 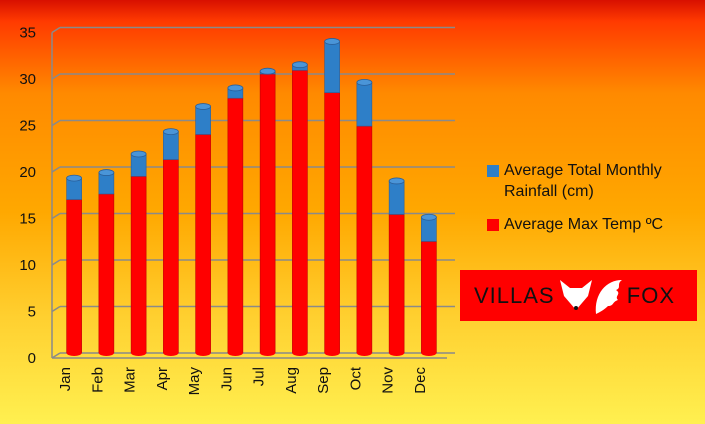 What do you see at coordinates (97, 380) in the screenshot?
I see `x-tick-label: Feb` at bounding box center [97, 380].